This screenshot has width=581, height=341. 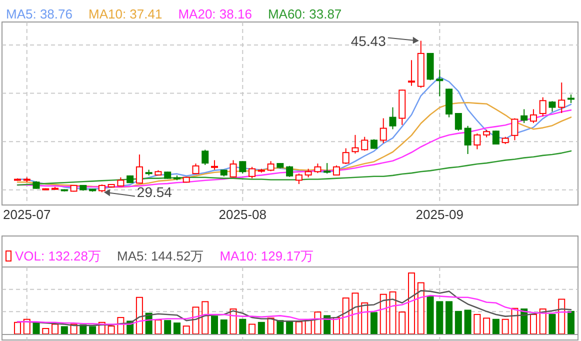 What do you see at coordinates (160, 256) in the screenshot?
I see `text: MA5: 144.52万` at bounding box center [160, 256].